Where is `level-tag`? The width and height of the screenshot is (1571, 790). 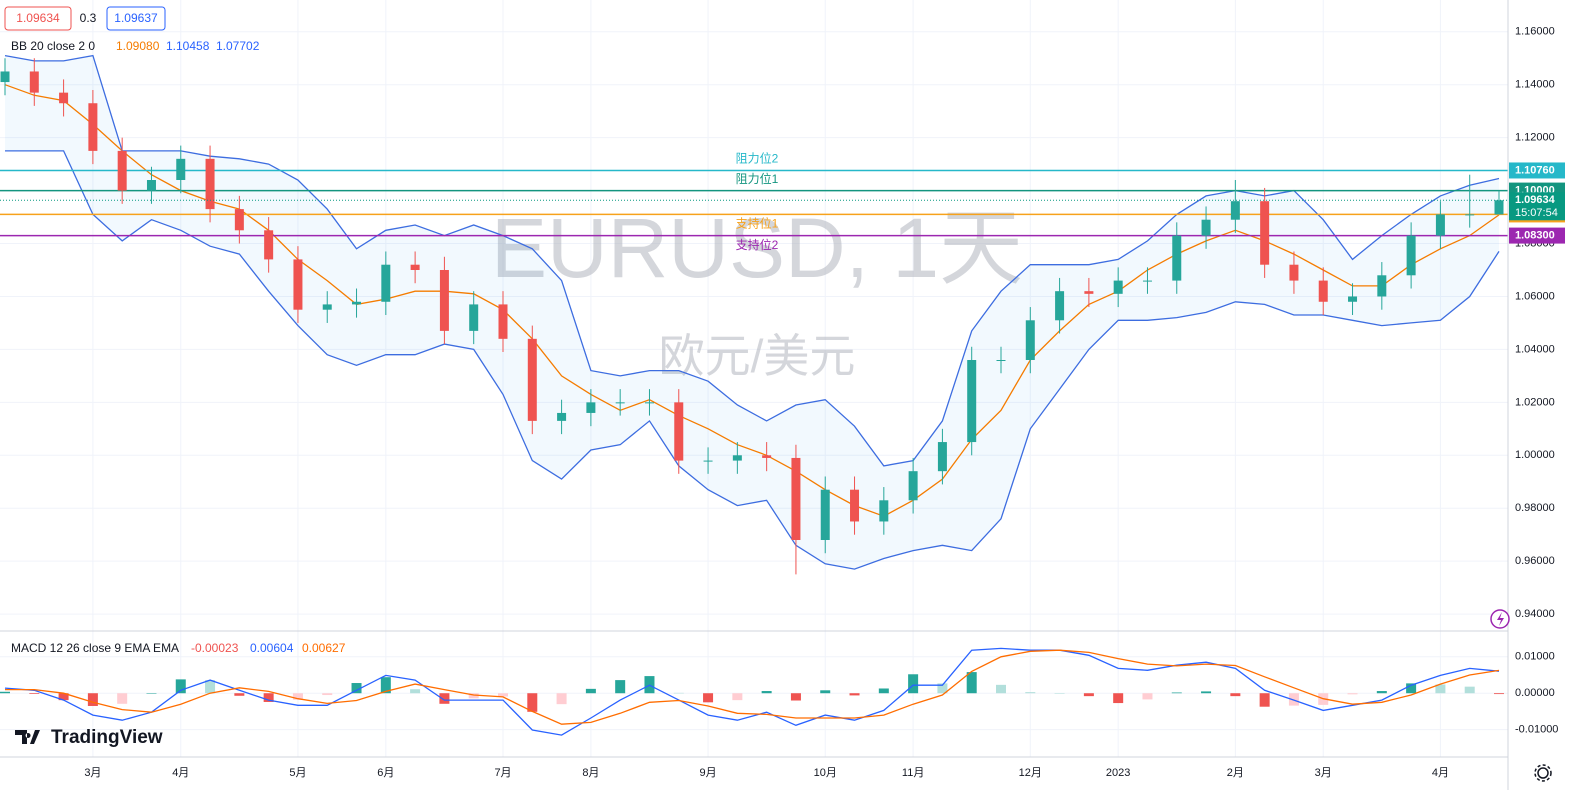 level-tag is located at coordinates (1537, 235).